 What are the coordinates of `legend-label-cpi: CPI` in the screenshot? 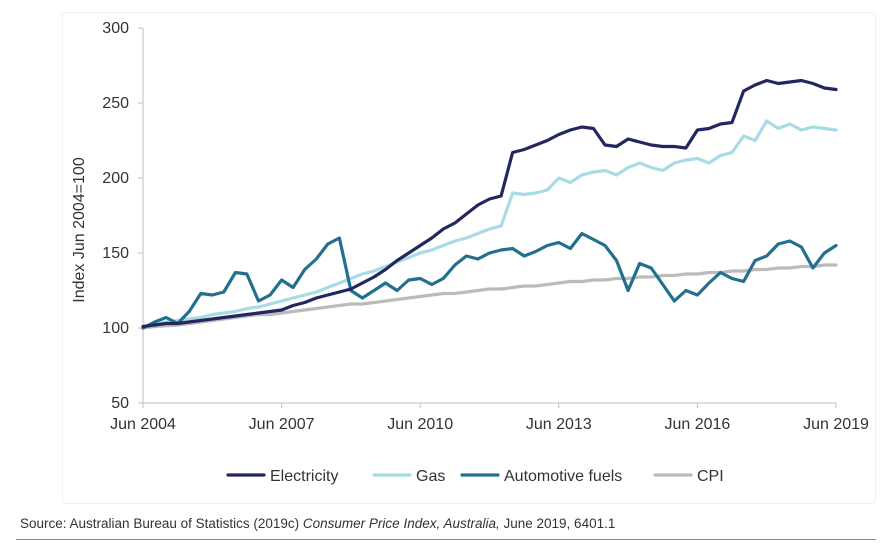 It's located at (710, 476).